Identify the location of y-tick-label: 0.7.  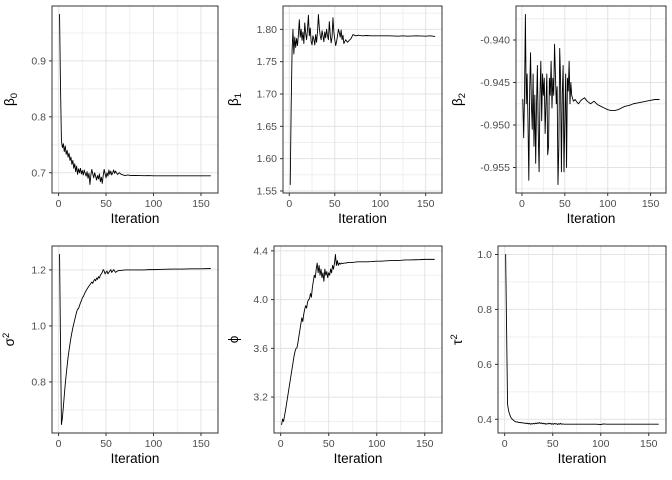
(38, 173).